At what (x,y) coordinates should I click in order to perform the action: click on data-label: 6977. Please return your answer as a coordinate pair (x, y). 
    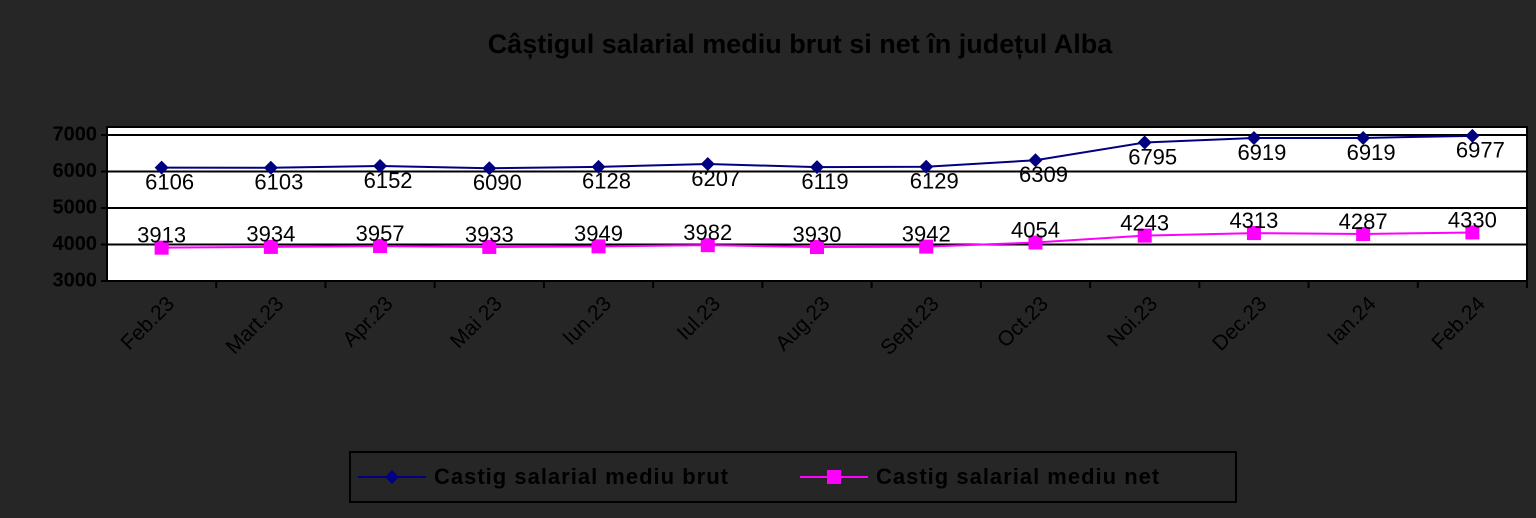
    Looking at the image, I should click on (1480, 150).